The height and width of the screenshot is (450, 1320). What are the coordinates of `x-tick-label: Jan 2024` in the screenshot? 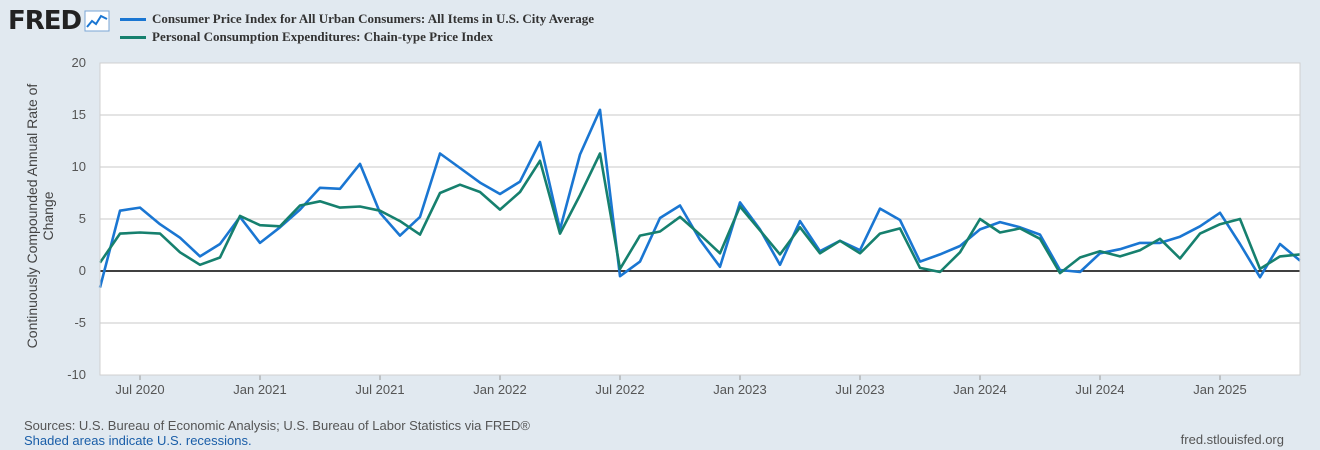 It's located at (980, 389).